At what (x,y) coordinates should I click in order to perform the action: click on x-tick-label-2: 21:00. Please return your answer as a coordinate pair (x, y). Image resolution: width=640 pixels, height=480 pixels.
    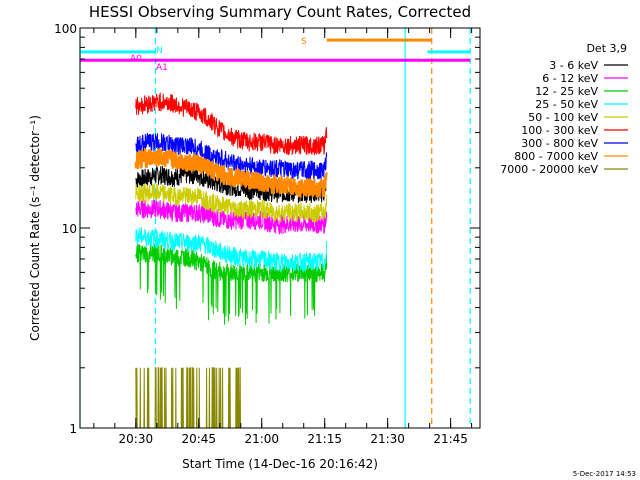
    Looking at the image, I should click on (261, 439).